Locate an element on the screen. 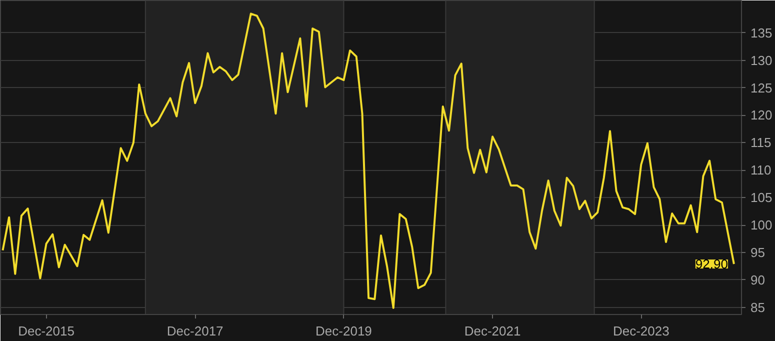  x-tick-label: Dec-2021 is located at coordinates (492, 331).